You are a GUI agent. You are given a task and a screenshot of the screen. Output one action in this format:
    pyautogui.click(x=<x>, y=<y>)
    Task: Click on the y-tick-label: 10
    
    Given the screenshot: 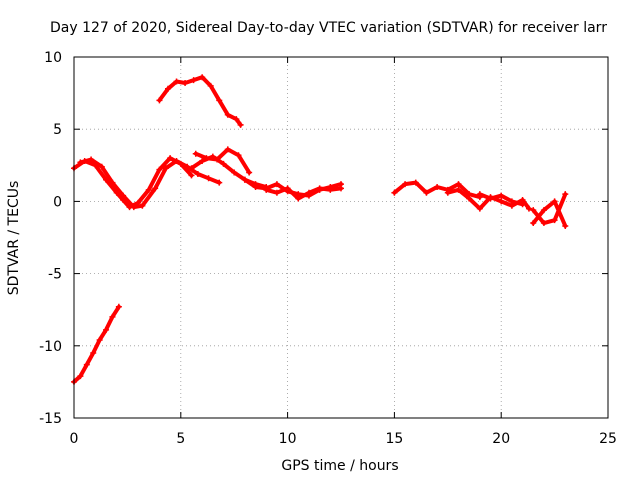 What is the action you would take?
    pyautogui.click(x=53, y=58)
    